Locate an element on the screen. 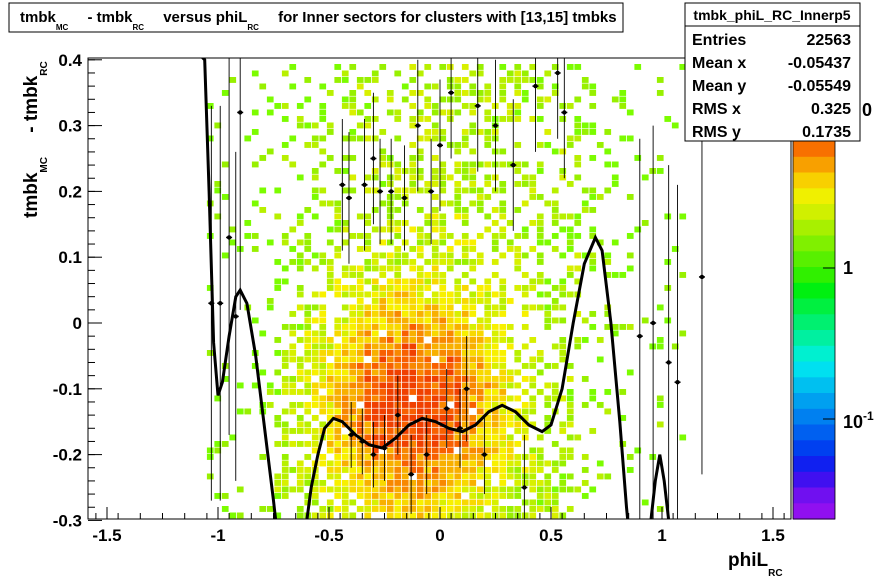 This screenshot has width=878, height=578. profile-point is located at coordinates (557, 73).